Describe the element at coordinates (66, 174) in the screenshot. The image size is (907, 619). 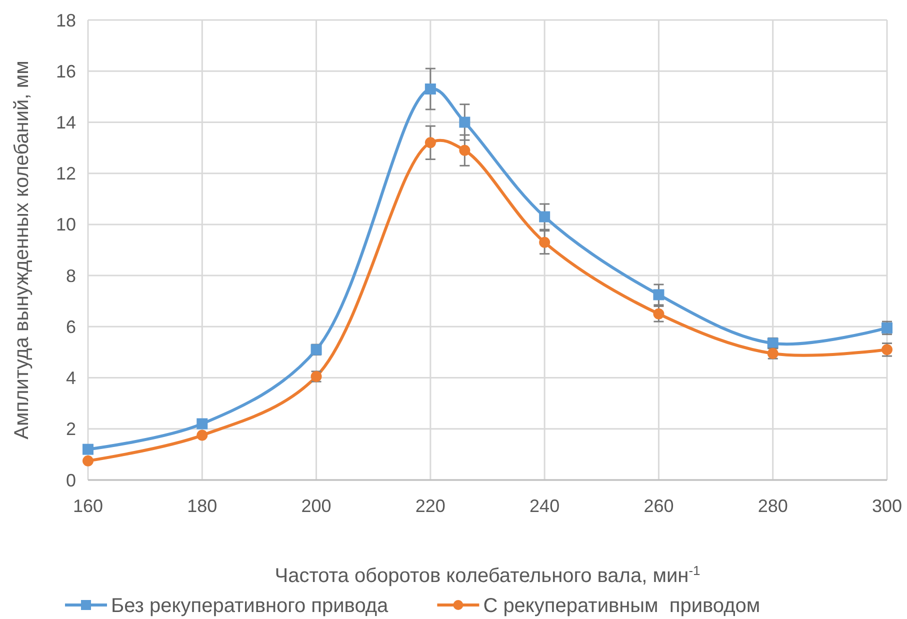
I see `y-tick-label: 12` at that location.